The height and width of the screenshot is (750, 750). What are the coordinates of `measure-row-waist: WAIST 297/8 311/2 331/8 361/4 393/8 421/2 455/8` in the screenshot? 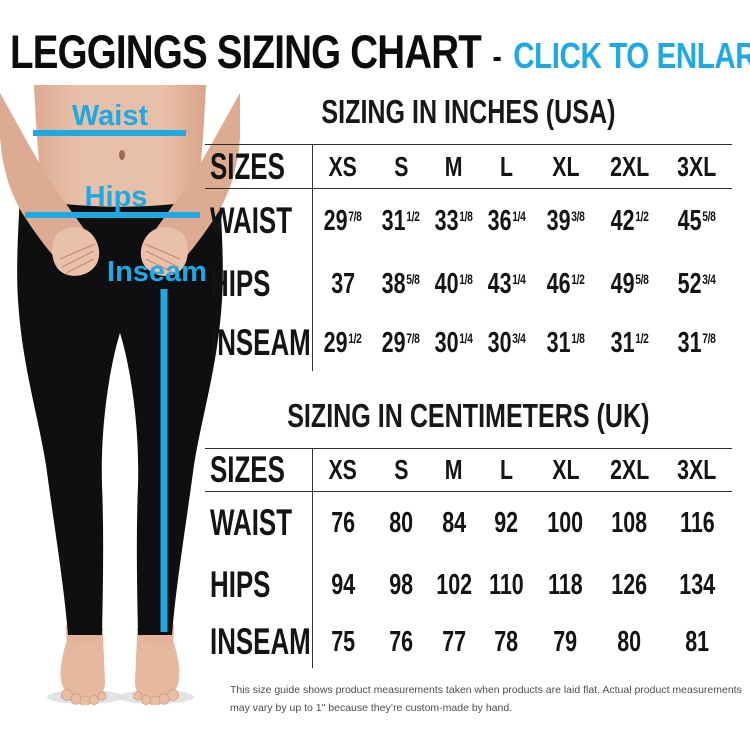 It's located at (468, 221).